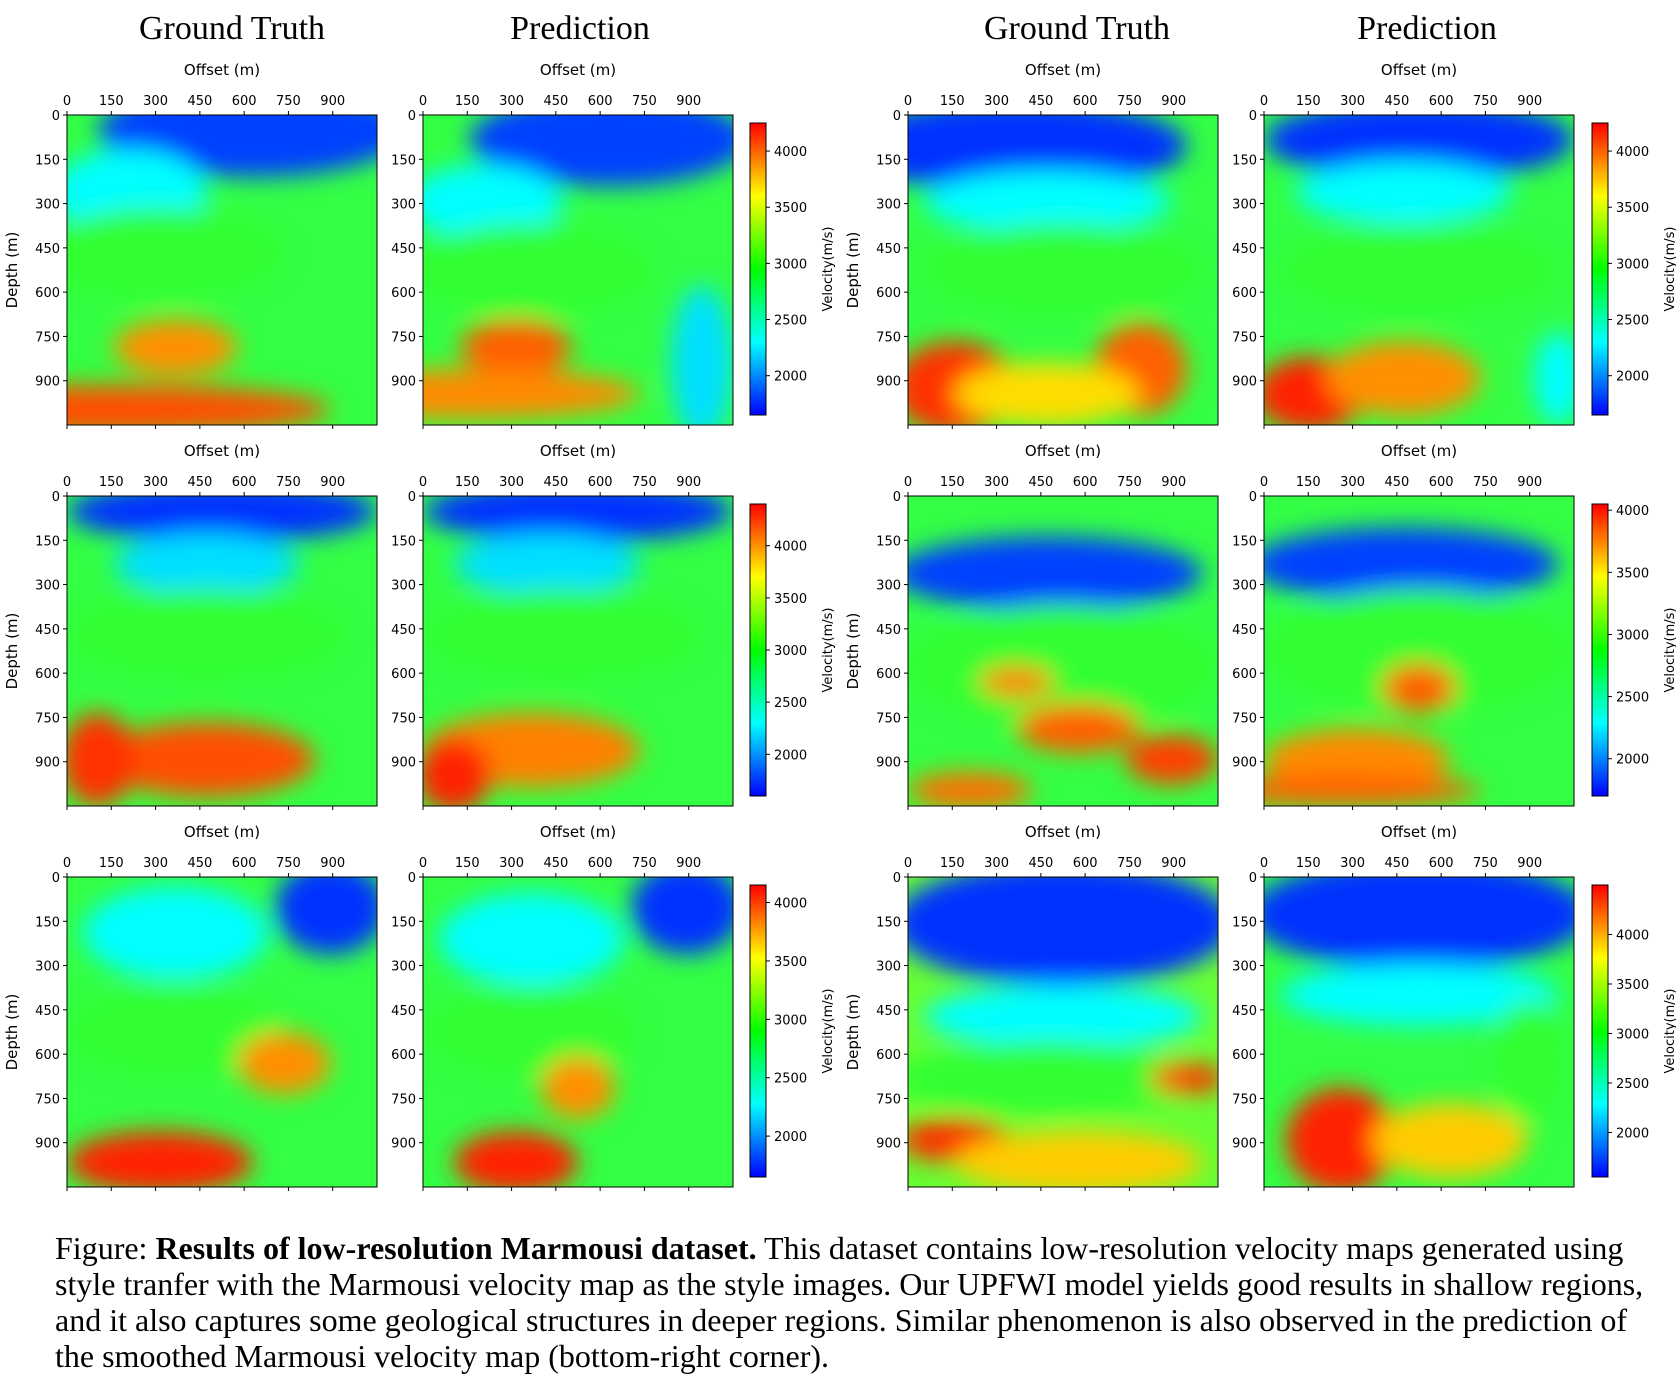  What do you see at coordinates (790, 547) in the screenshot?
I see `colorbar-tick-label: 4000` at bounding box center [790, 547].